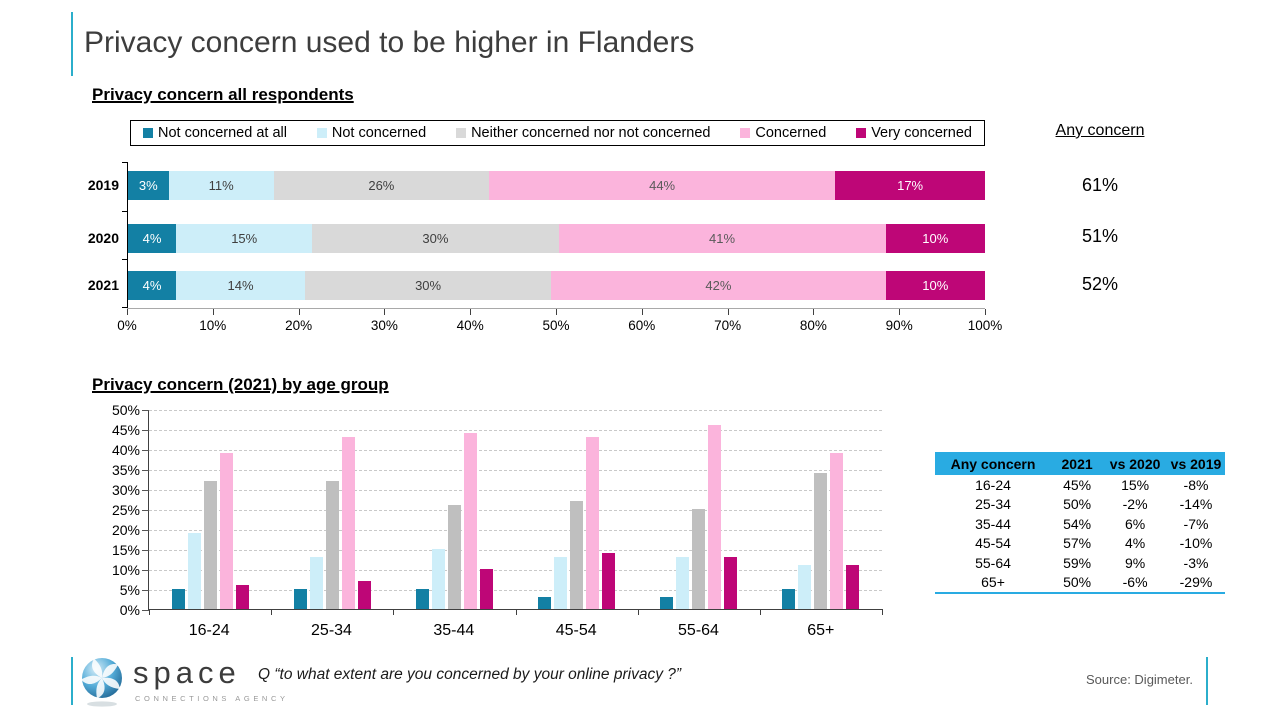 The height and width of the screenshot is (720, 1280). What do you see at coordinates (1207, 681) in the screenshot?
I see `footer-accent-line-right` at bounding box center [1207, 681].